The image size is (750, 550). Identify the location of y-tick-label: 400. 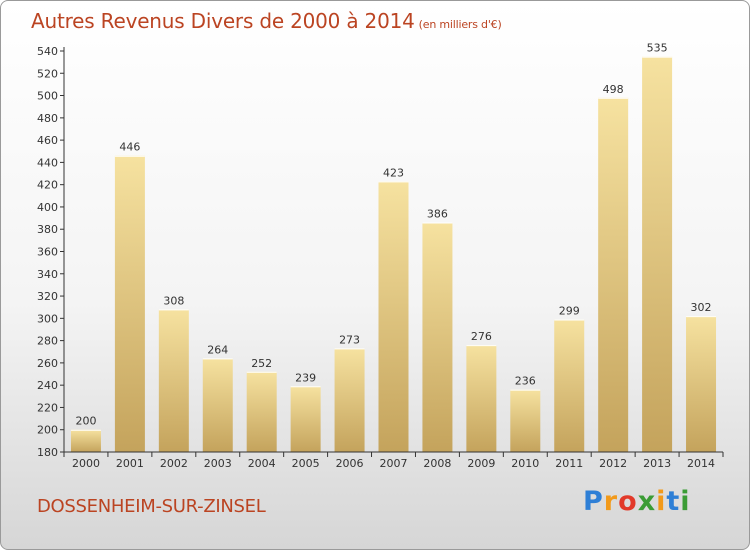
(47, 207).